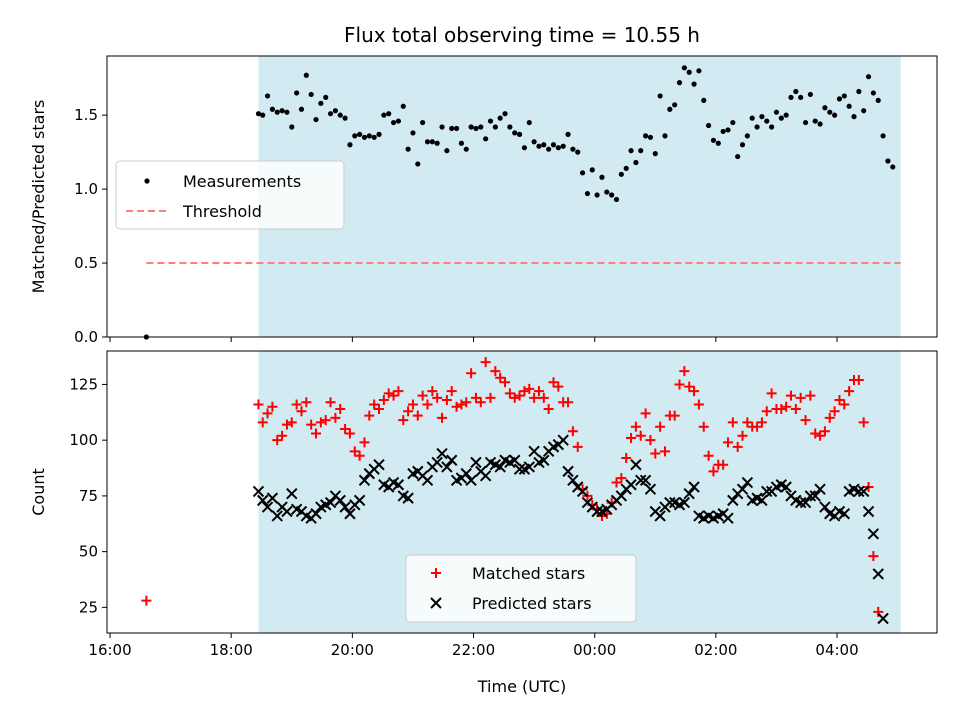 The width and height of the screenshot is (960, 720). What do you see at coordinates (88, 496) in the screenshot?
I see `y-tick-label: 75` at bounding box center [88, 496].